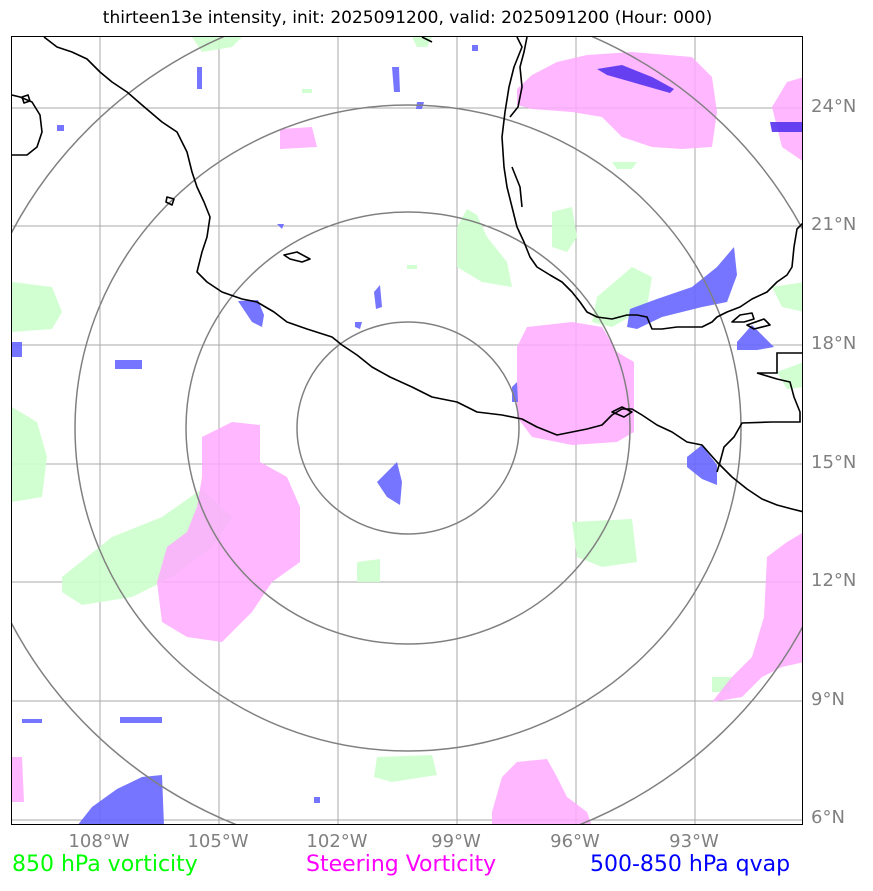 The width and height of the screenshot is (873, 891). I want to click on lat-label-21n: 21°N, so click(834, 224).